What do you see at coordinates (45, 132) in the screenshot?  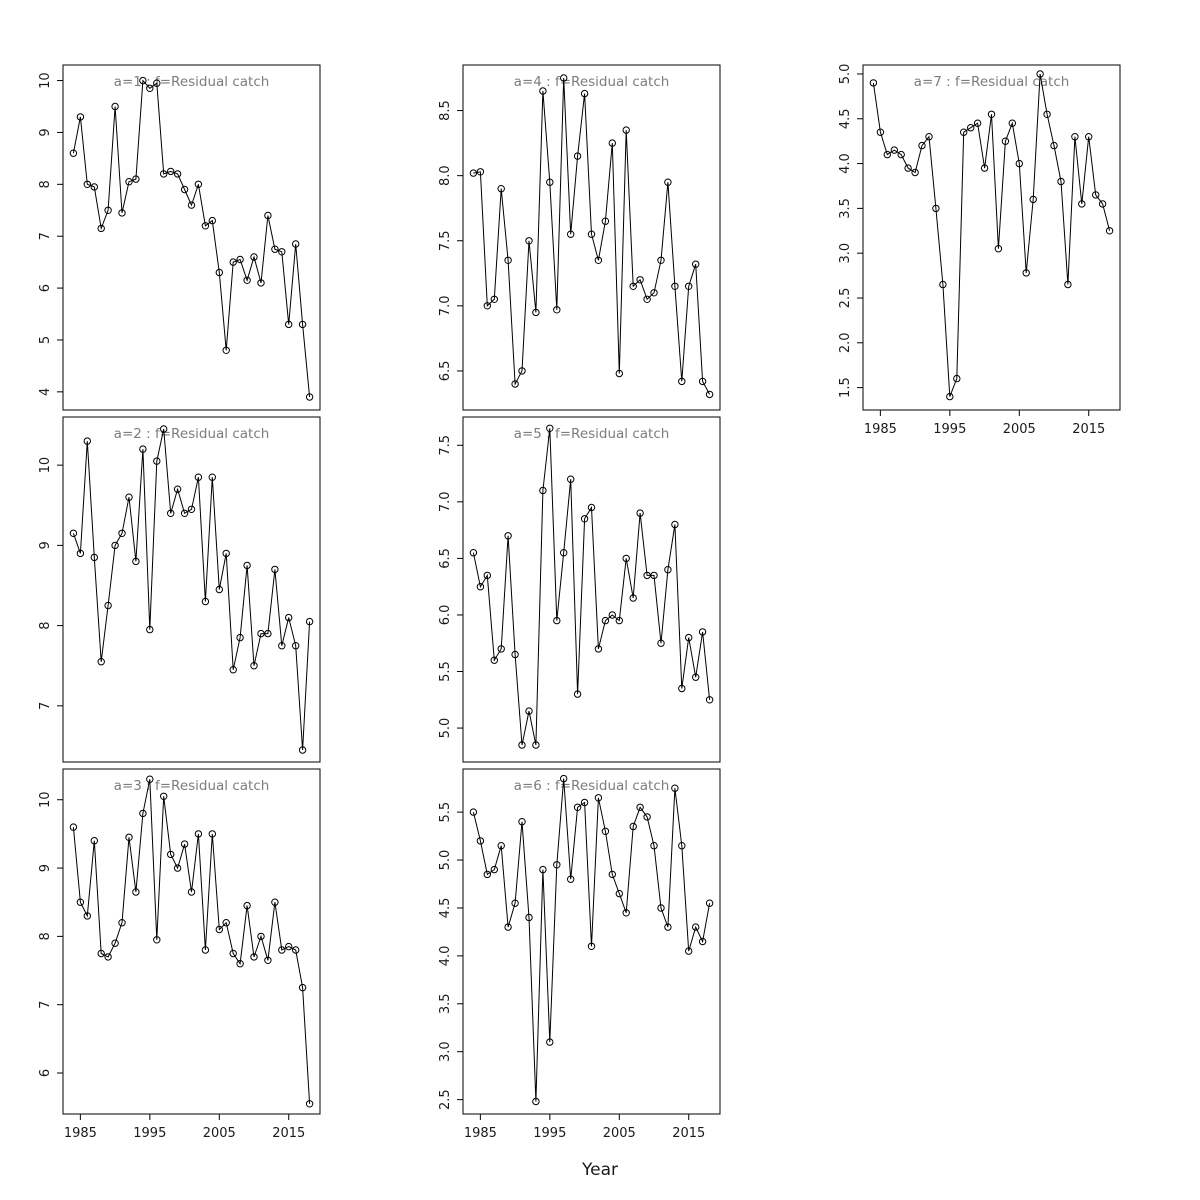 I see `y-tick-label: 9` at bounding box center [45, 132].